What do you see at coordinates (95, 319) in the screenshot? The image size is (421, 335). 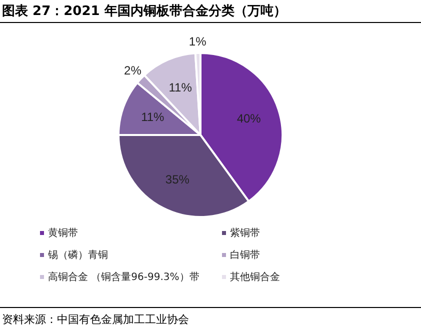 I see `text: 资料来源：中国有色金属加工工业协会` at bounding box center [95, 319].